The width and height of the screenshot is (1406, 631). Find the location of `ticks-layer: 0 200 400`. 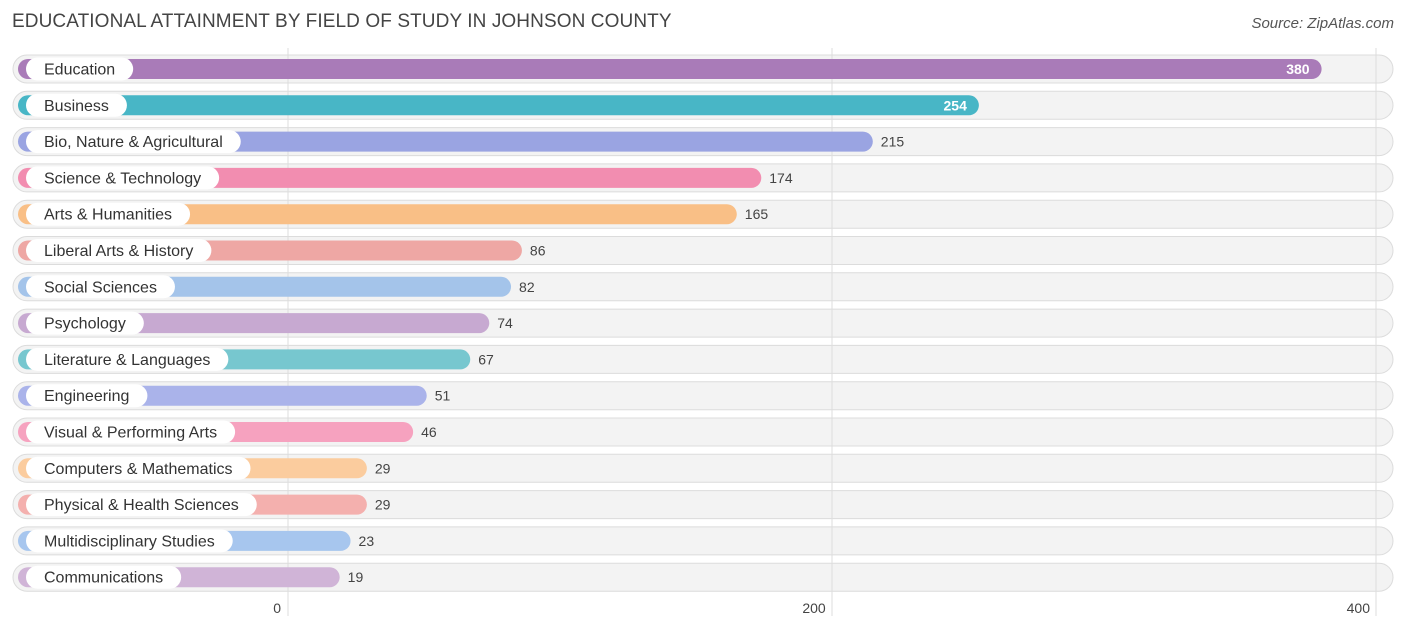

ticks-layer: 0 200 400 is located at coordinates (821, 608).